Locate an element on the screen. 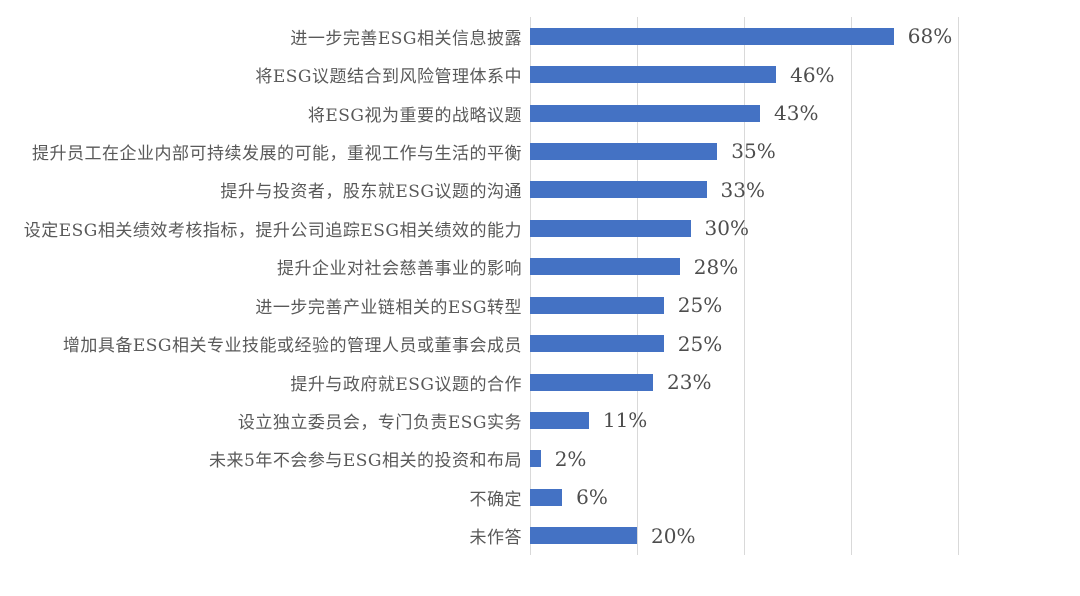  chart-row: 设立独立委员会，专门负责ESG实务 11% is located at coordinates (540, 420).